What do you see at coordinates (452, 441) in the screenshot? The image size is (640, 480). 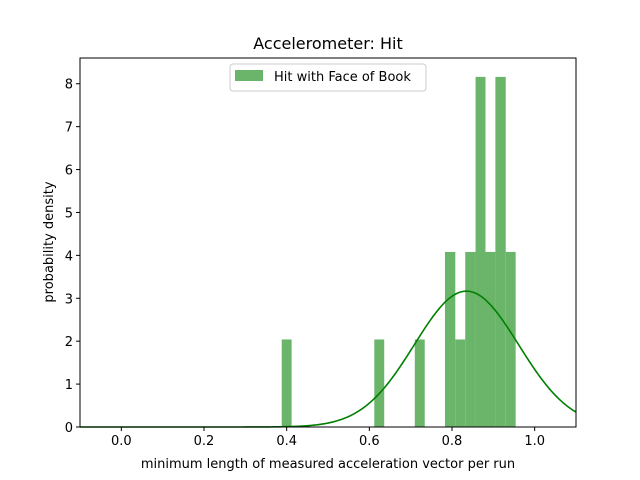 I see `x-tick-label: 0.8` at bounding box center [452, 441].